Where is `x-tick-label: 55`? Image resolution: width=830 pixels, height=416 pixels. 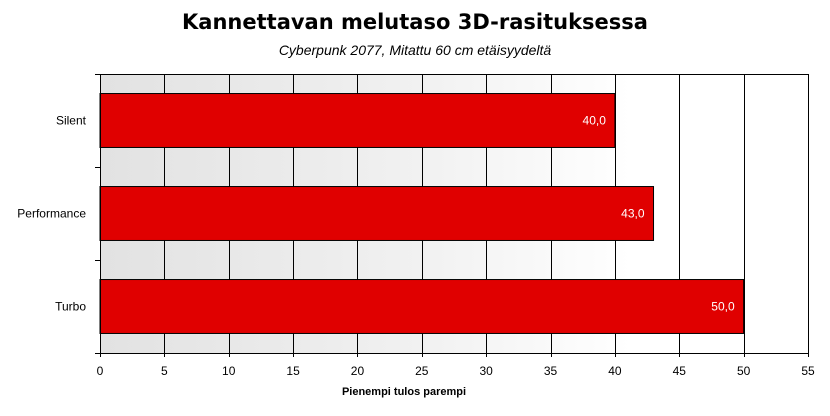
x-tick-label: 55 is located at coordinates (808, 371).